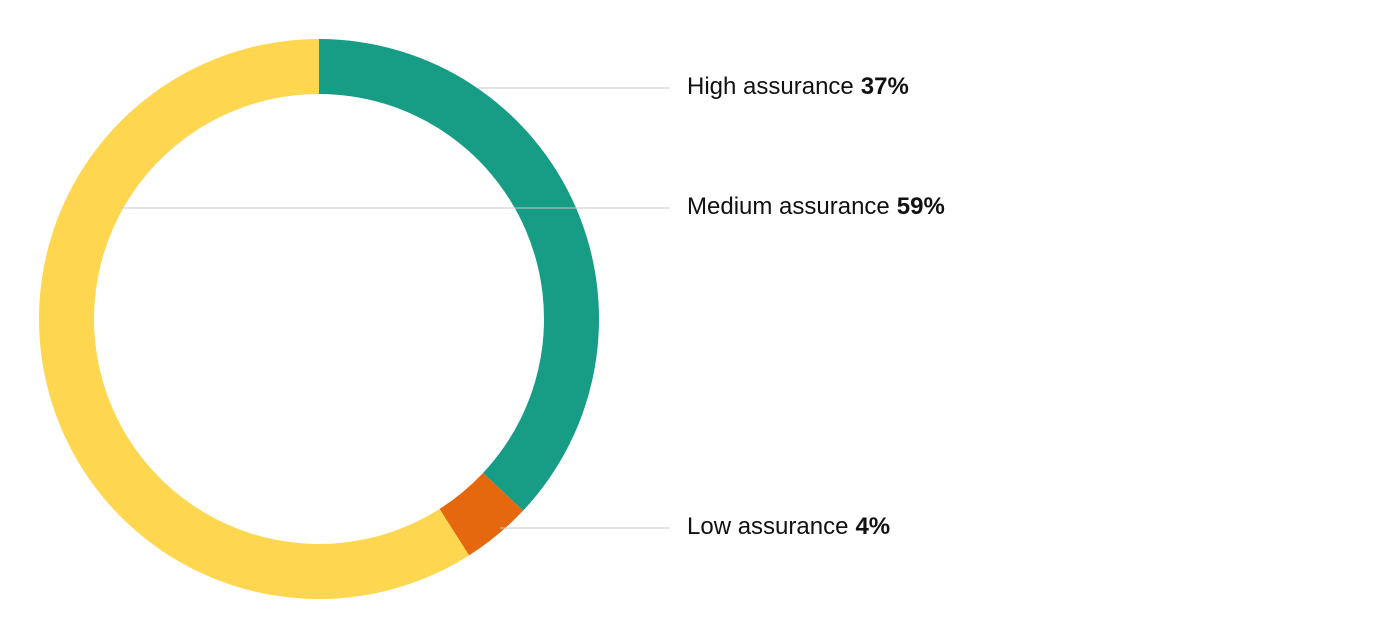  What do you see at coordinates (767, 526) in the screenshot?
I see `legend-name: Low assurance` at bounding box center [767, 526].